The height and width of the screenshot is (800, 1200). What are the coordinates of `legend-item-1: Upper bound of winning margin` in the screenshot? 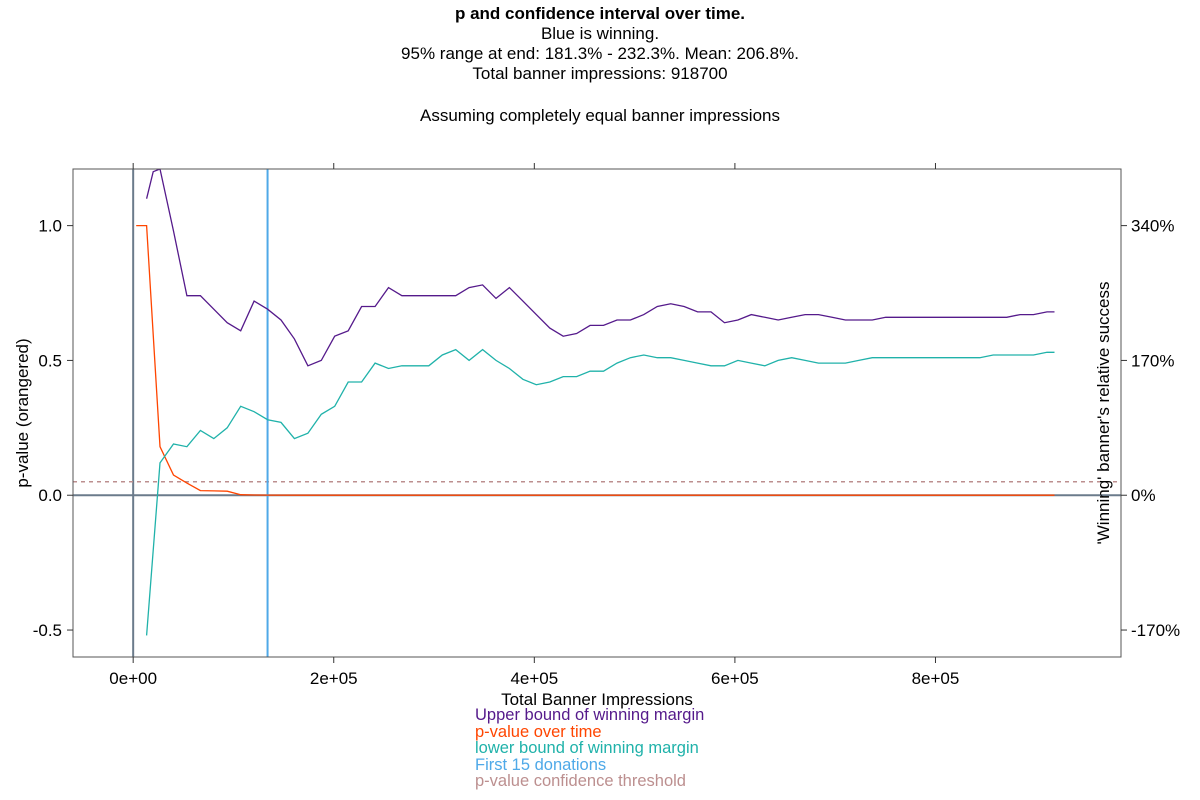 It's located at (590, 715).